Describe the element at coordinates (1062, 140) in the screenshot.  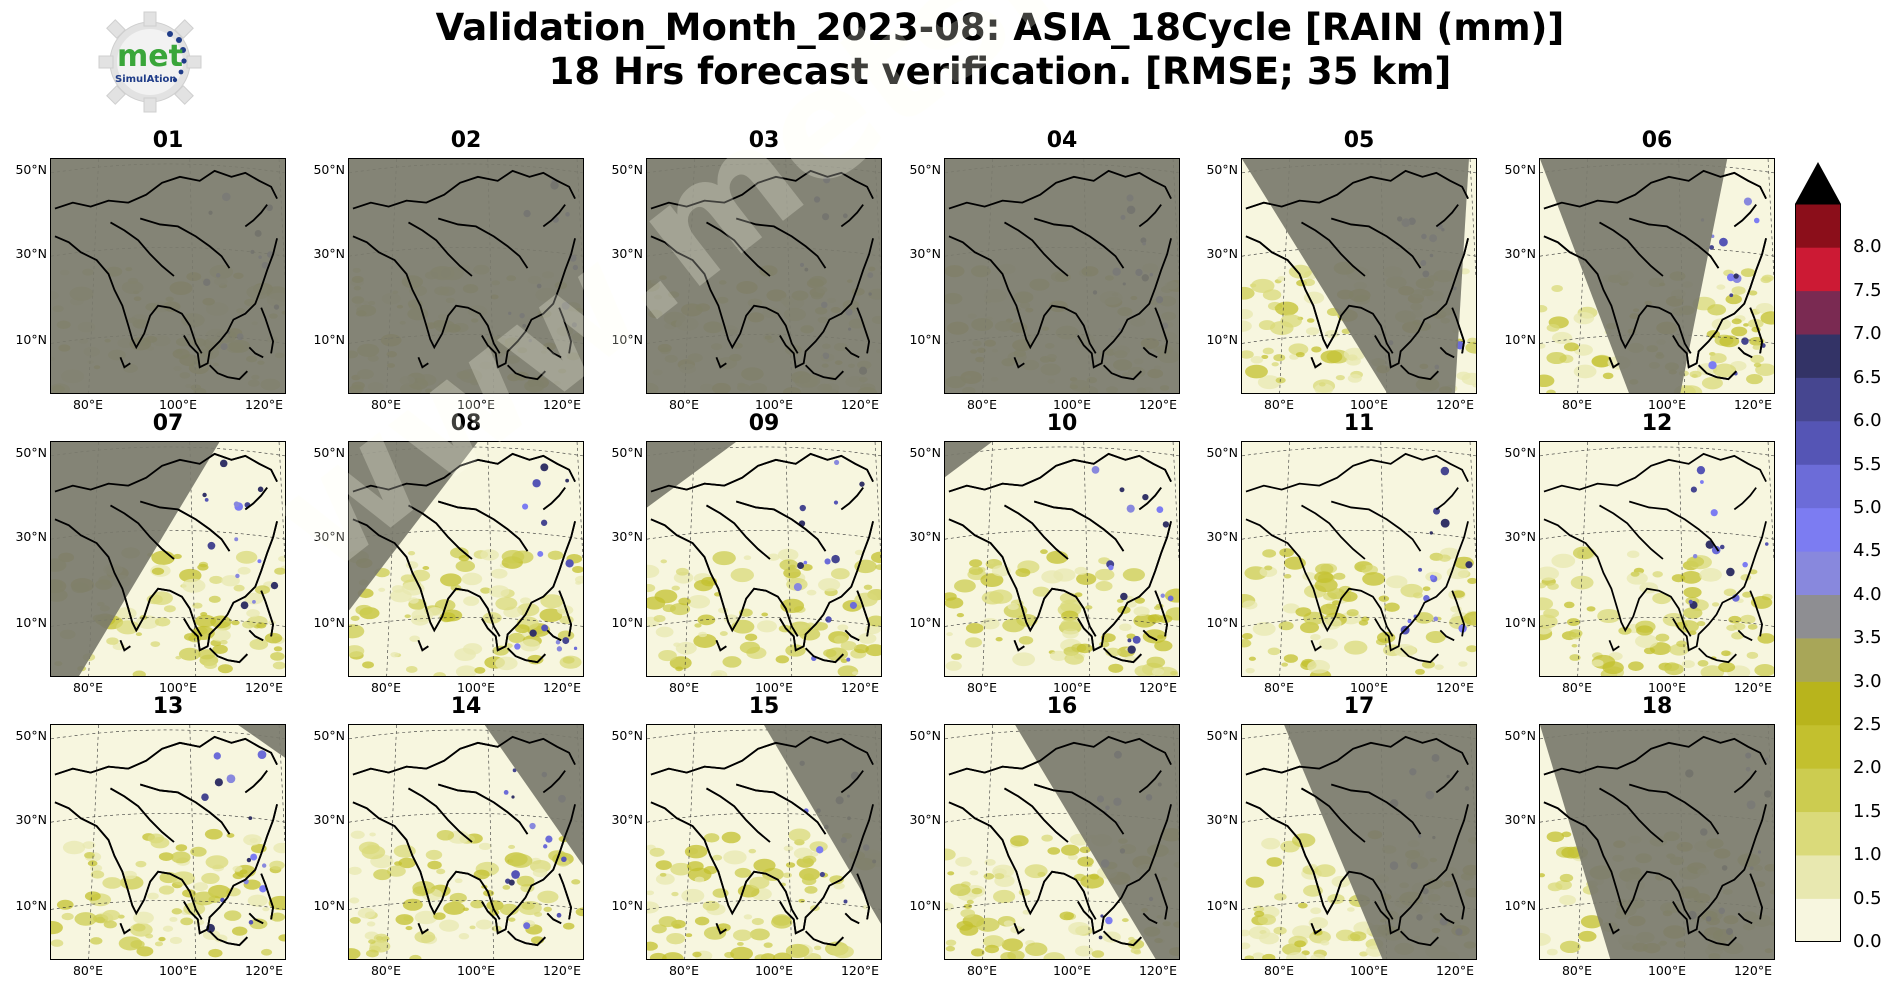
I see `panel-title: 04` at that location.